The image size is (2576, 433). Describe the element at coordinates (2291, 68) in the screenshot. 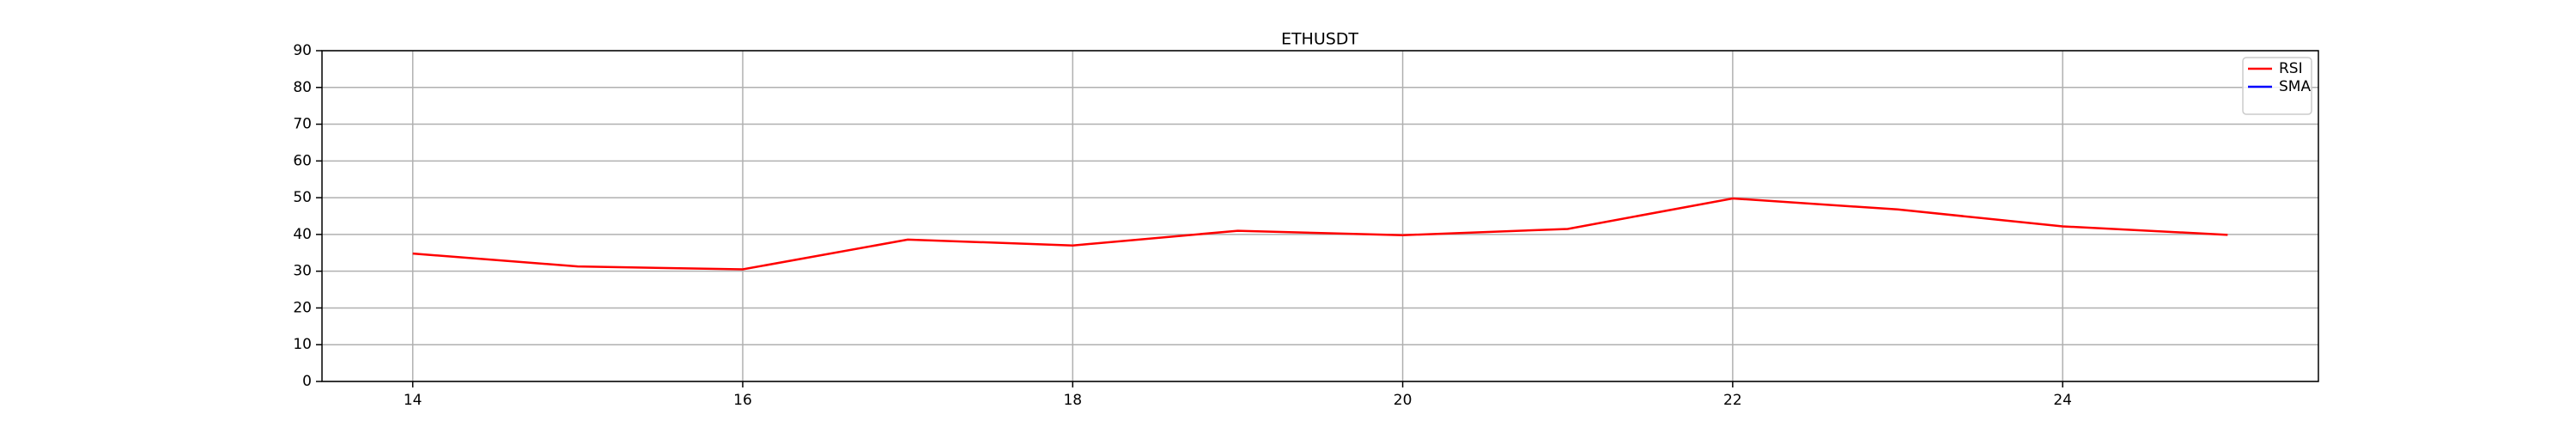

I see `legend-label: RSI` at that location.